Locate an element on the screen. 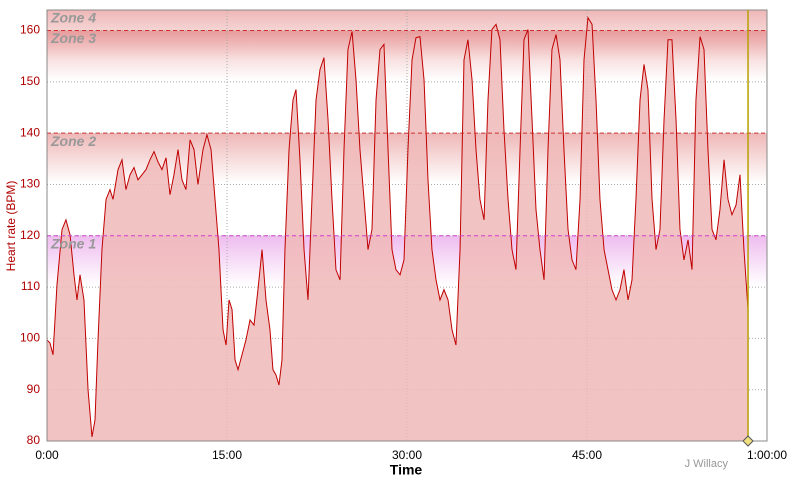  zone-label: Zone 2 is located at coordinates (73, 141).